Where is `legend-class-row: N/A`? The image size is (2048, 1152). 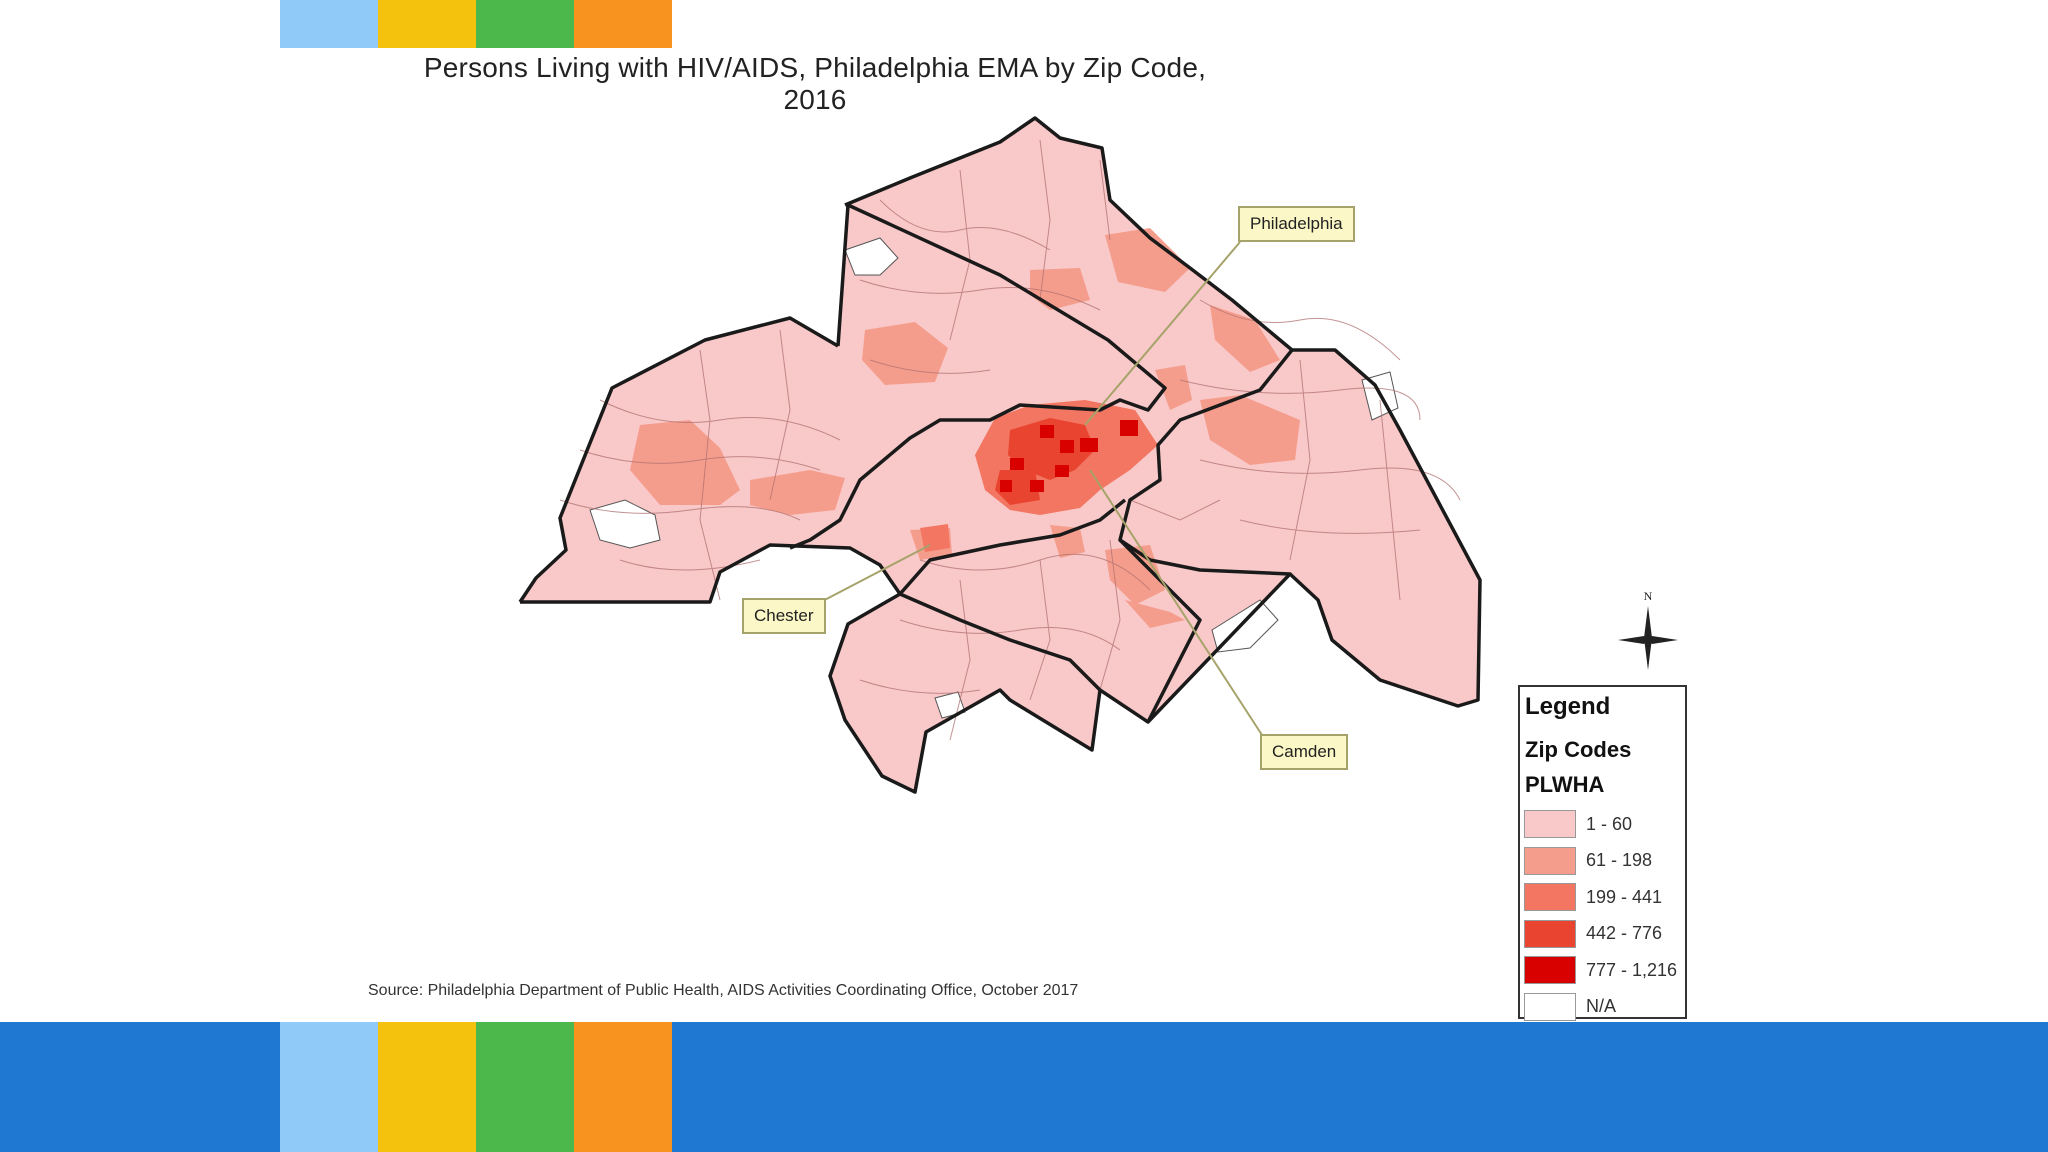 legend-class-row: N/A is located at coordinates (1570, 1007).